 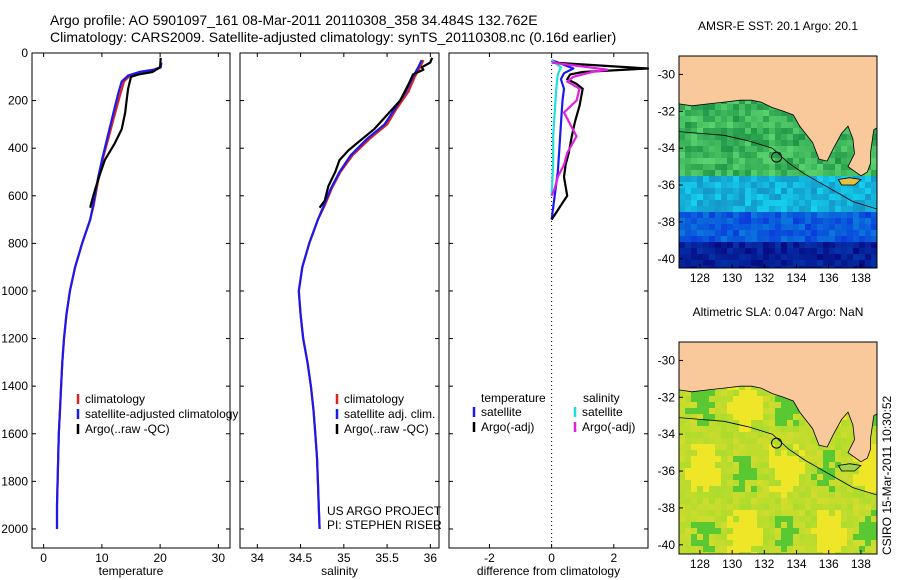 I want to click on sla-map-xtick-label: 136, so click(x=829, y=564).